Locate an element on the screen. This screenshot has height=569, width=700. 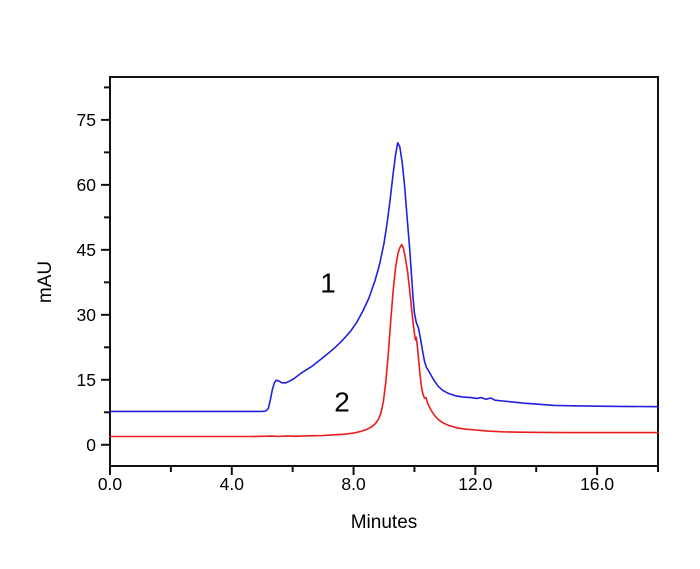
peak-label-2: 2 is located at coordinates (342, 401).